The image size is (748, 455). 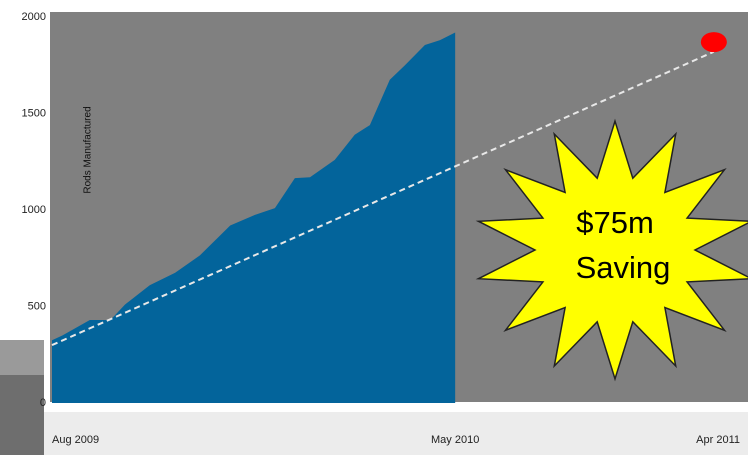 I want to click on x-tick-label: Apr 2011, so click(x=718, y=440).